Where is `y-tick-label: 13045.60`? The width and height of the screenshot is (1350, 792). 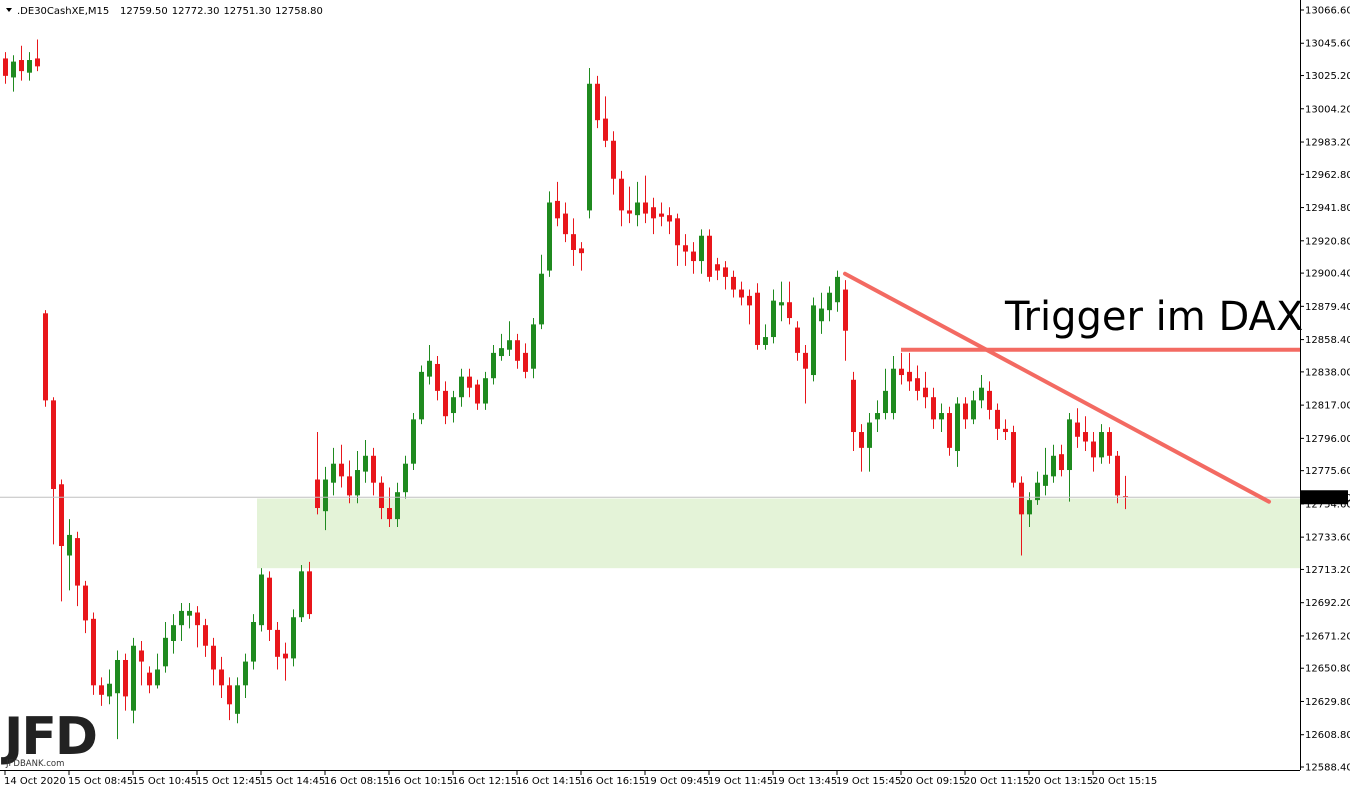
y-tick-label: 13045.60 is located at coordinates (1327, 44).